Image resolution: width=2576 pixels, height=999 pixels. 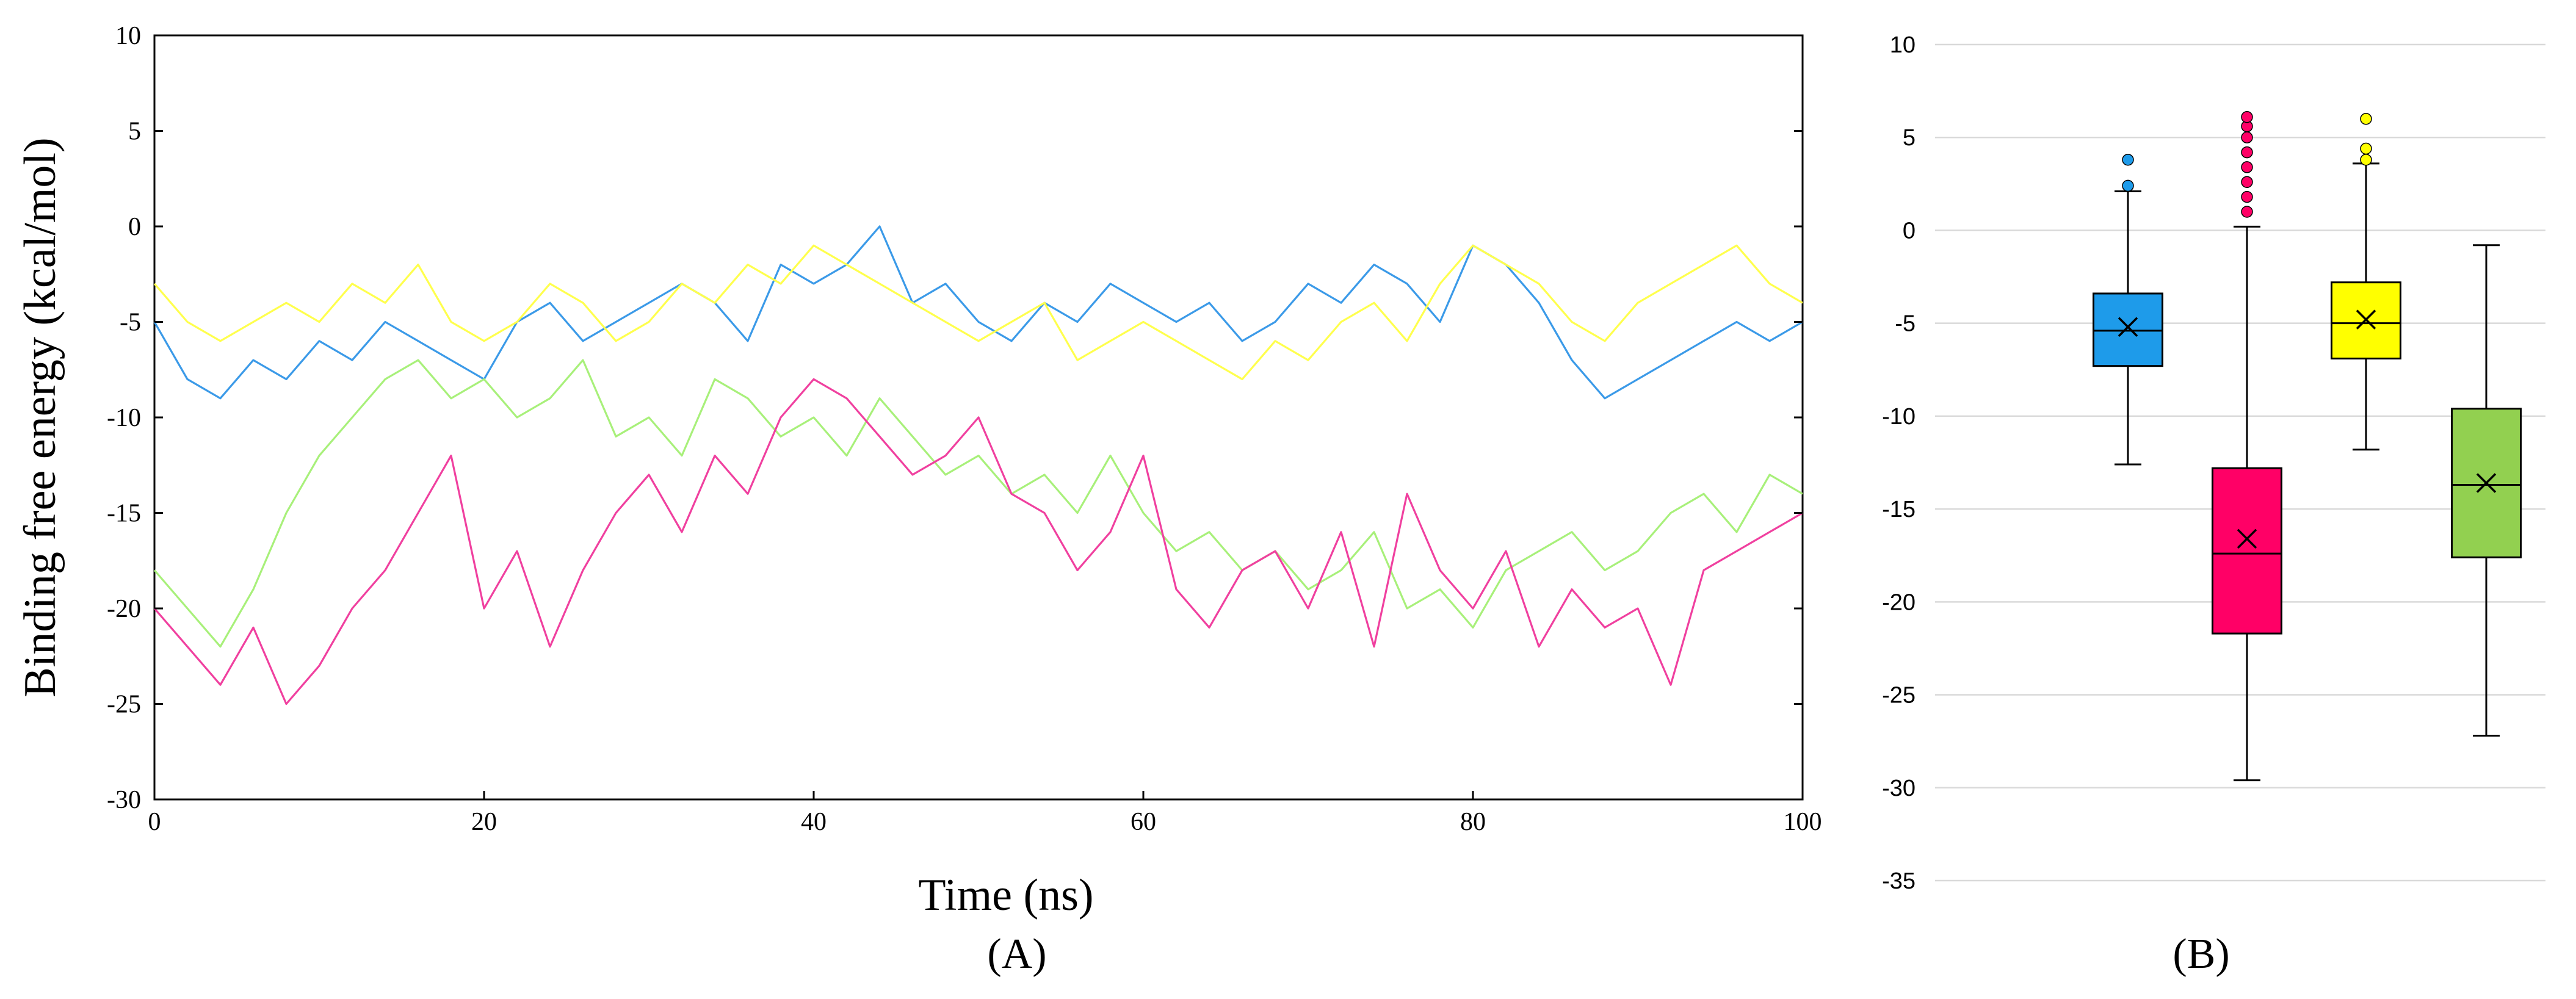 I want to click on x-axis-label: Time (ns), so click(x=1005, y=895).